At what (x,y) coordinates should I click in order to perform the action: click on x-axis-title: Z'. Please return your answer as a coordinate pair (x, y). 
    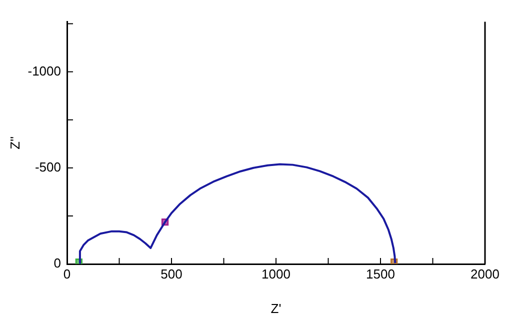
    Looking at the image, I should click on (276, 308).